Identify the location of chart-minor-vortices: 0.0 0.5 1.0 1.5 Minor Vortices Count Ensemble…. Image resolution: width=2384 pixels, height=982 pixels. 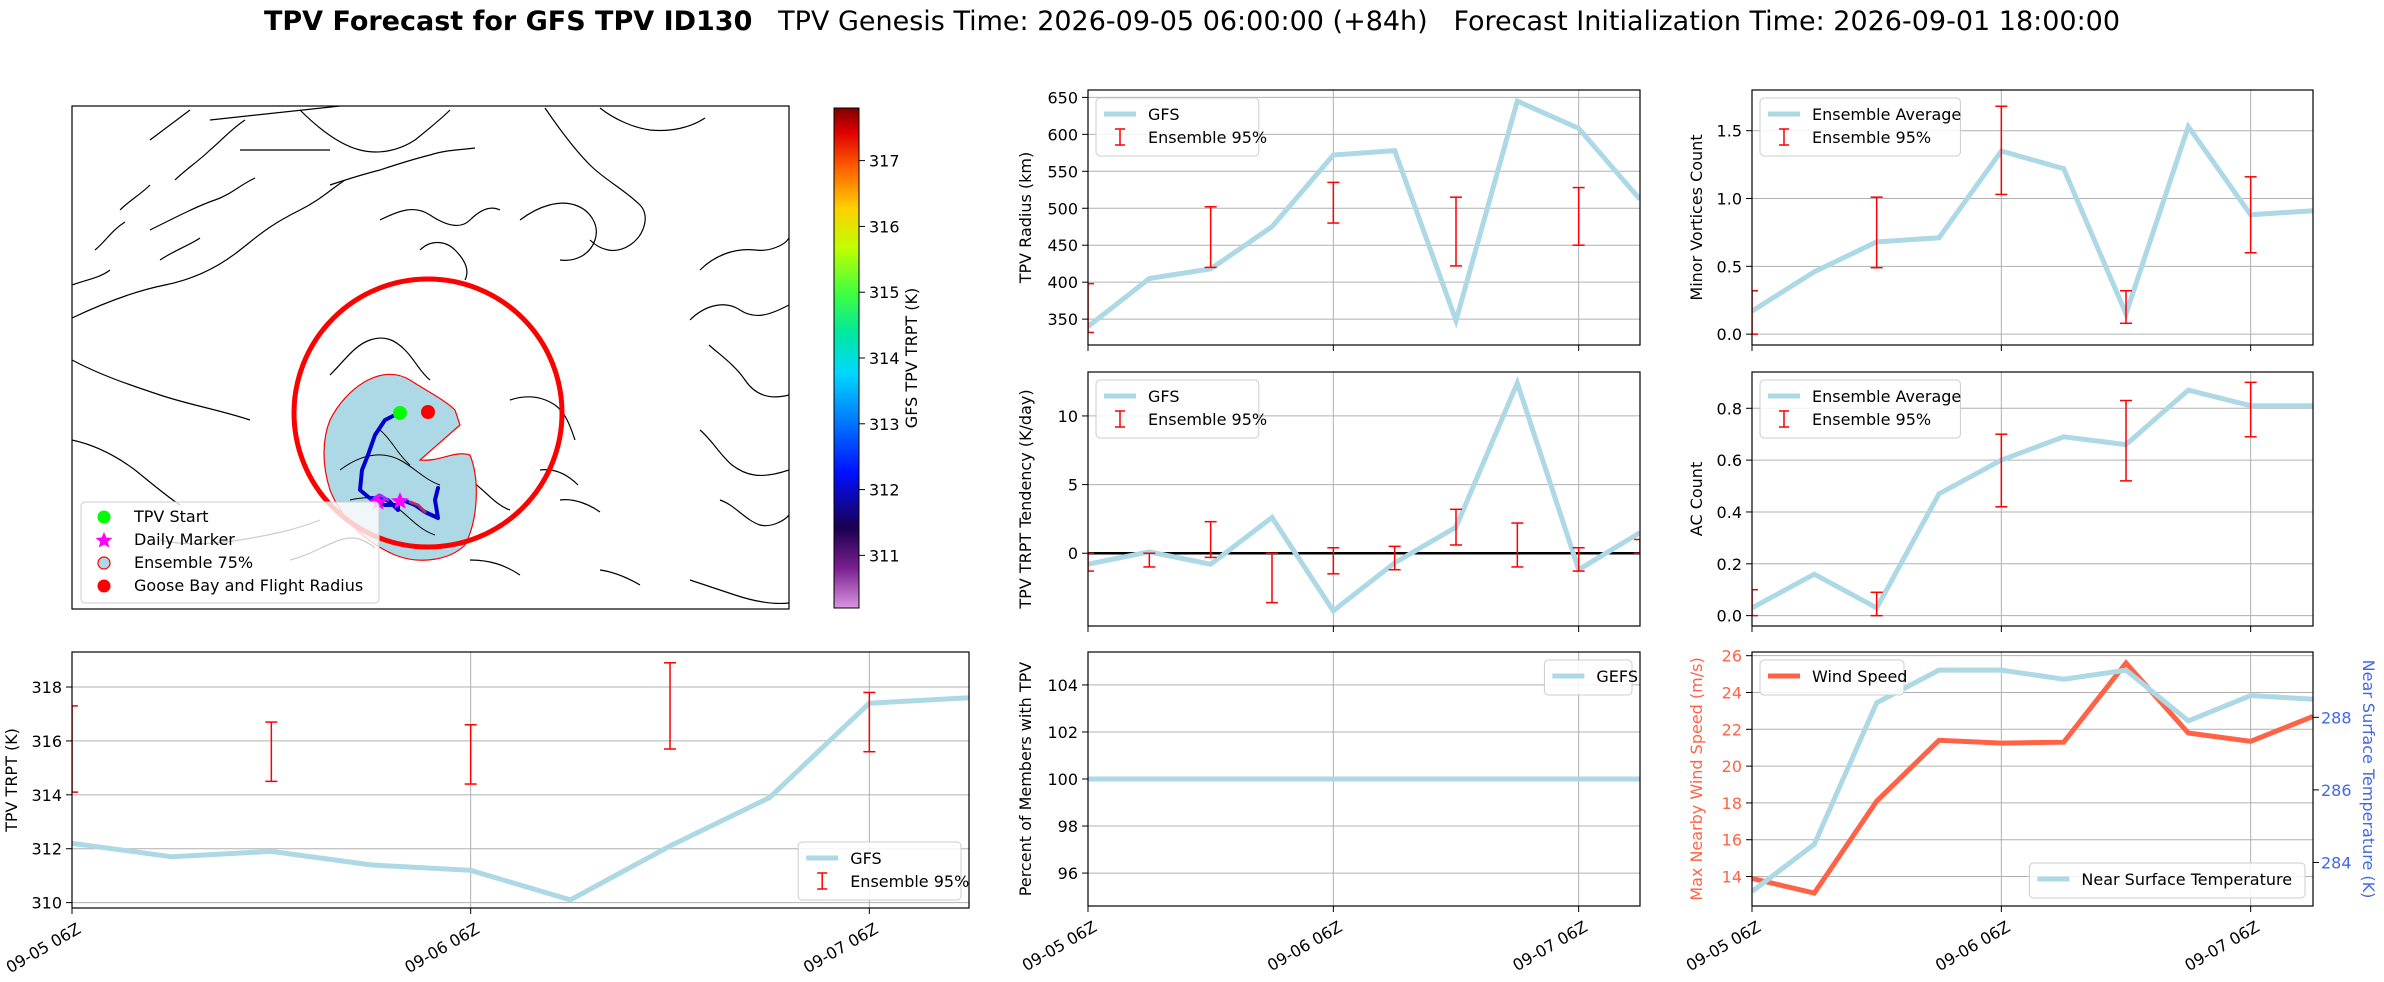
(2000, 220).